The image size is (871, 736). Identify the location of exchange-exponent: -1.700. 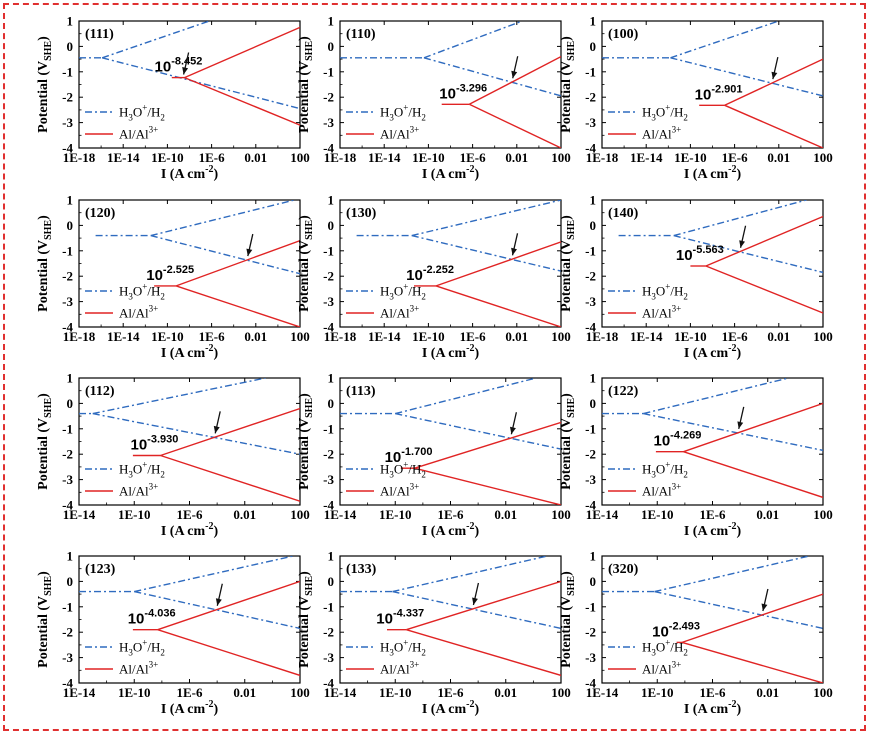
(416, 452).